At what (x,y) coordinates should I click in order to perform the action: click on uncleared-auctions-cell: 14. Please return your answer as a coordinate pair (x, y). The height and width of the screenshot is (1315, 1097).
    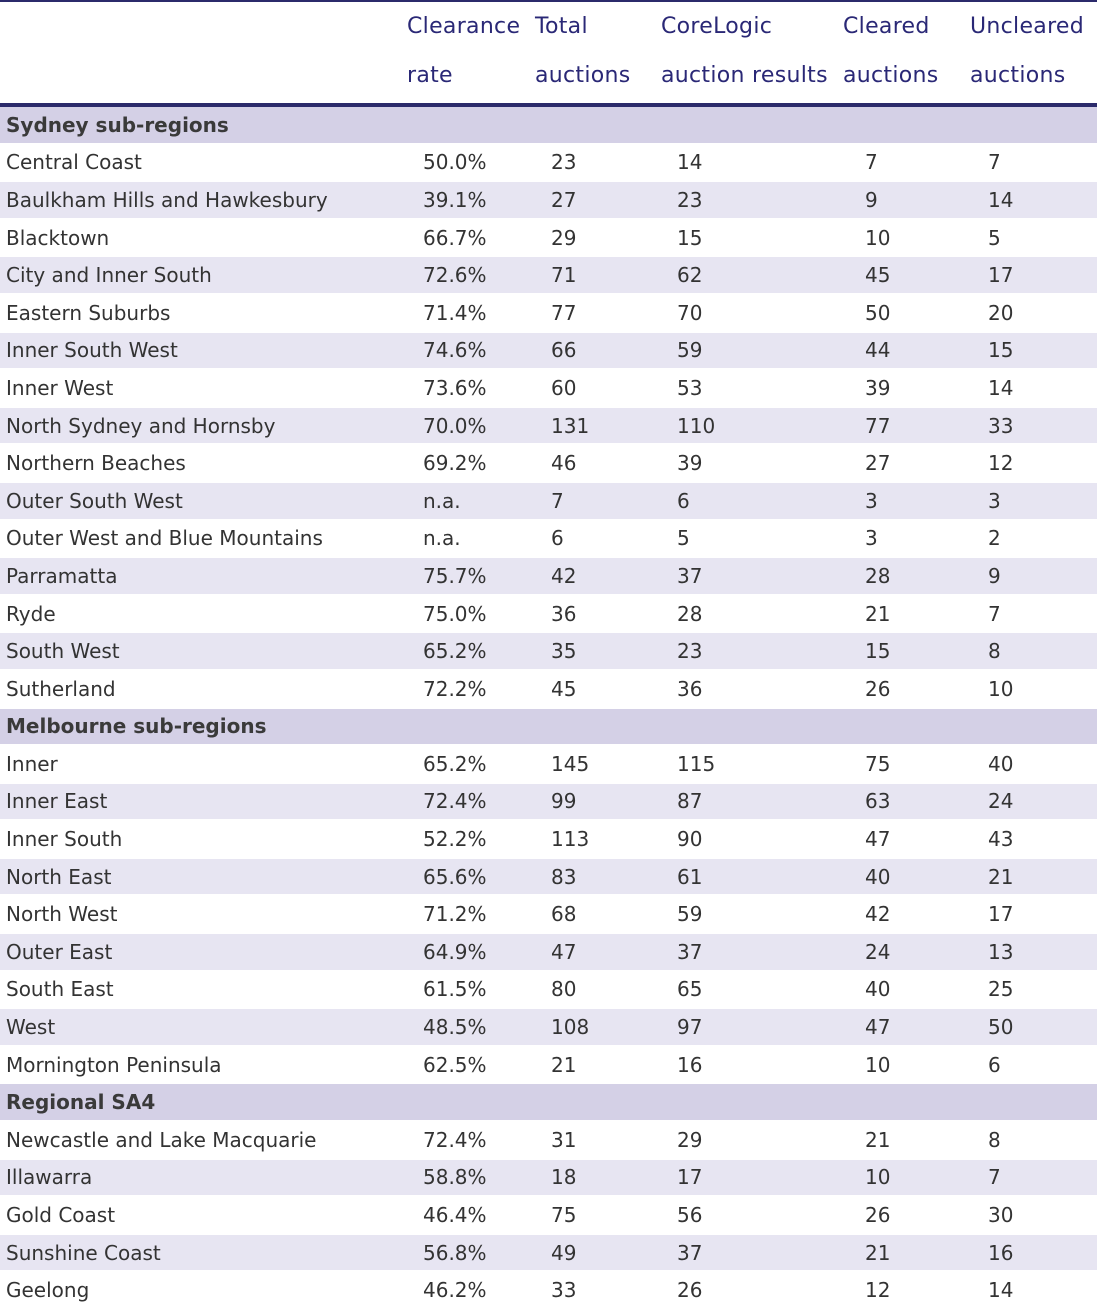
    Looking at the image, I should click on (1033, 388).